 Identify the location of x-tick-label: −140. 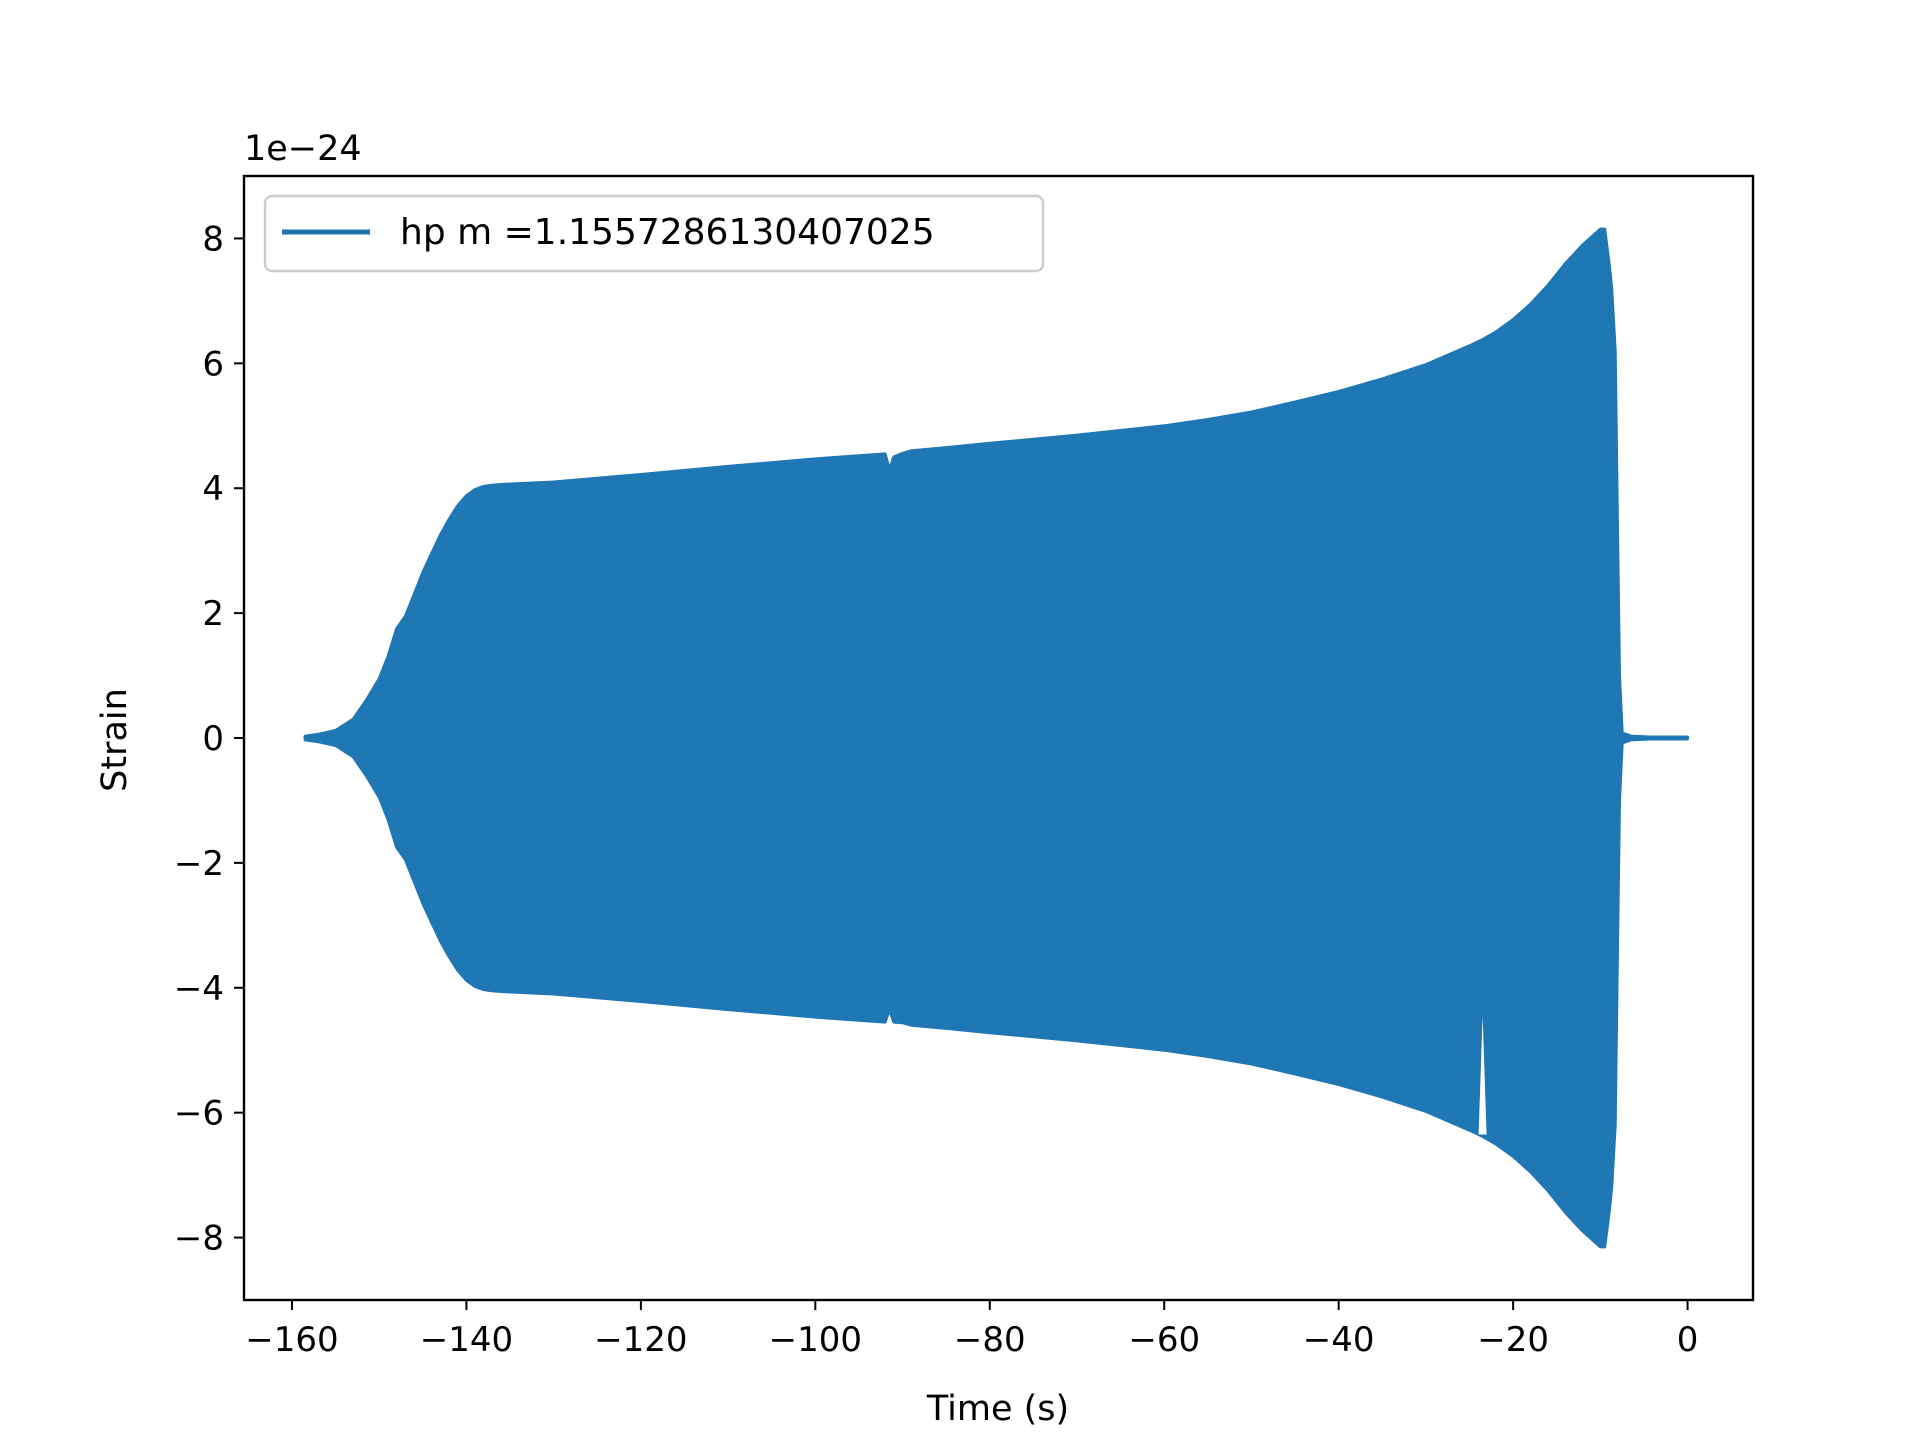
(466, 1340).